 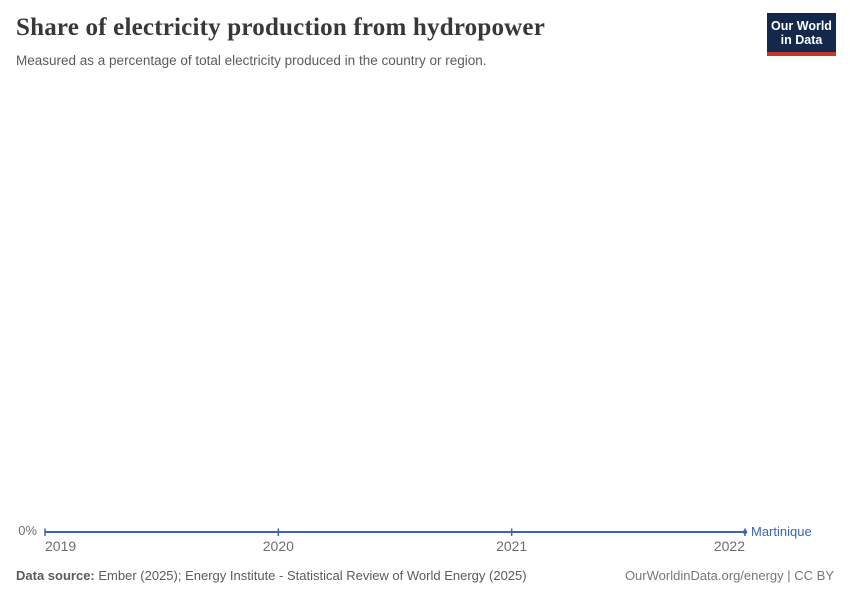 I want to click on y-axis-tick-label: 0%, so click(x=27, y=530).